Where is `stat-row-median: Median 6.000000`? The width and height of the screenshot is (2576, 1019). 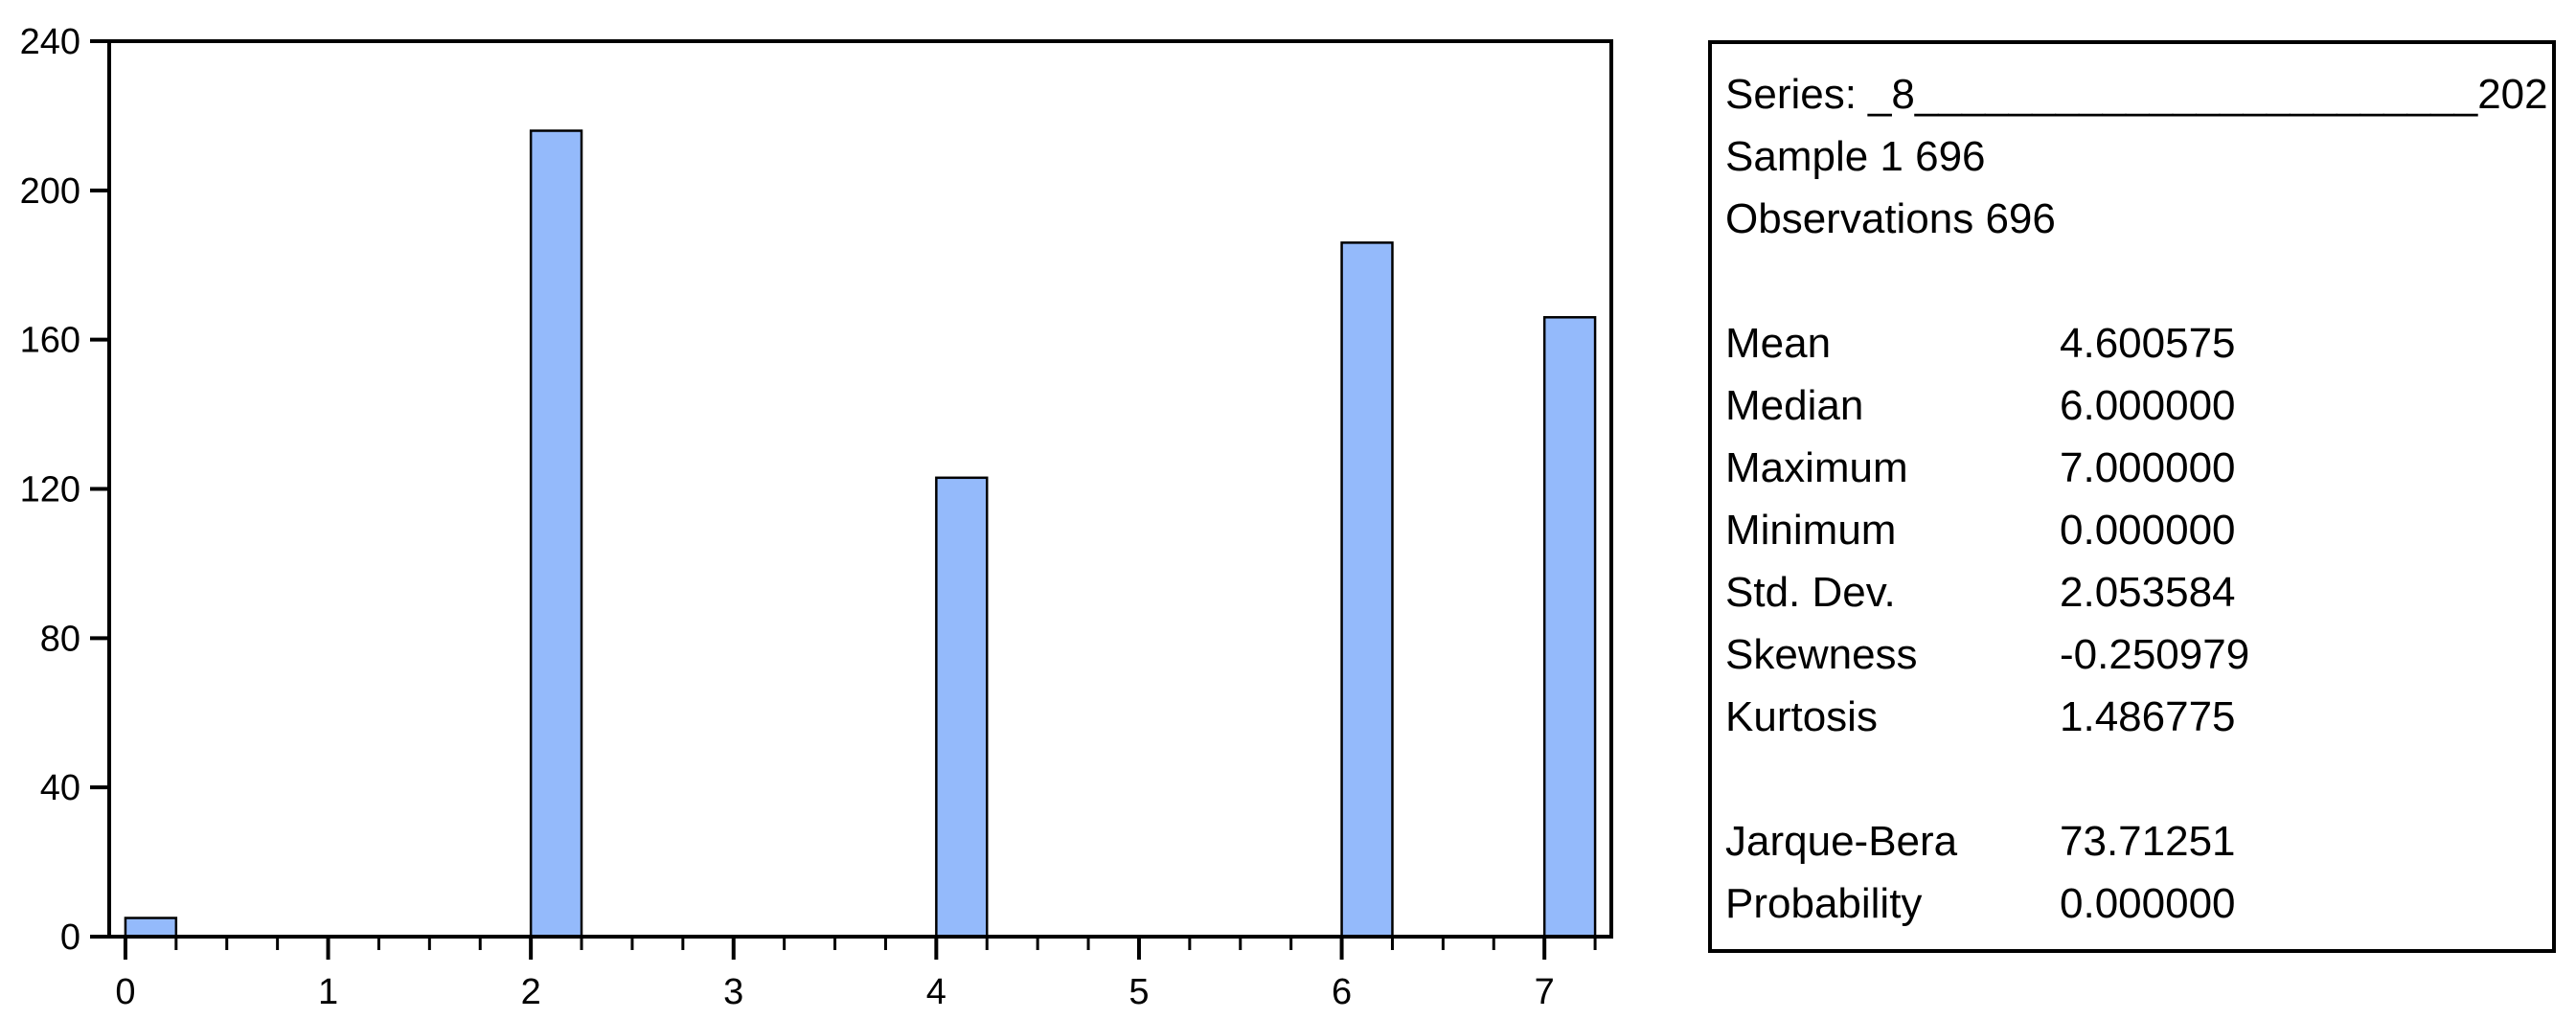 stat-row-median: Median 6.000000 is located at coordinates (2136, 406).